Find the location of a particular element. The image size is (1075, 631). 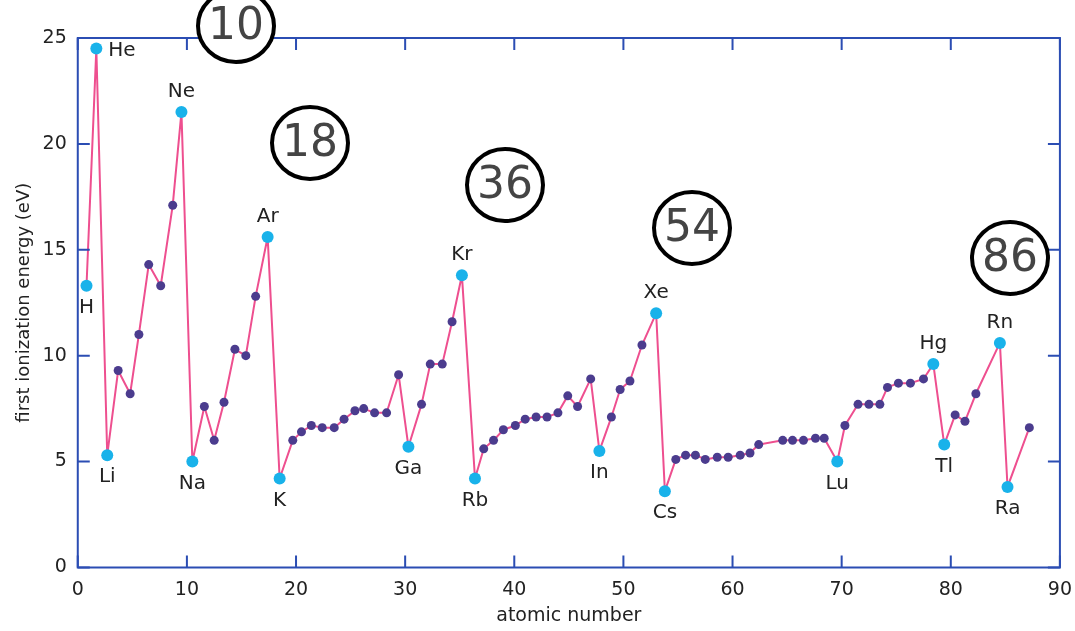

annotation: Ra is located at coordinates (1007, 507).